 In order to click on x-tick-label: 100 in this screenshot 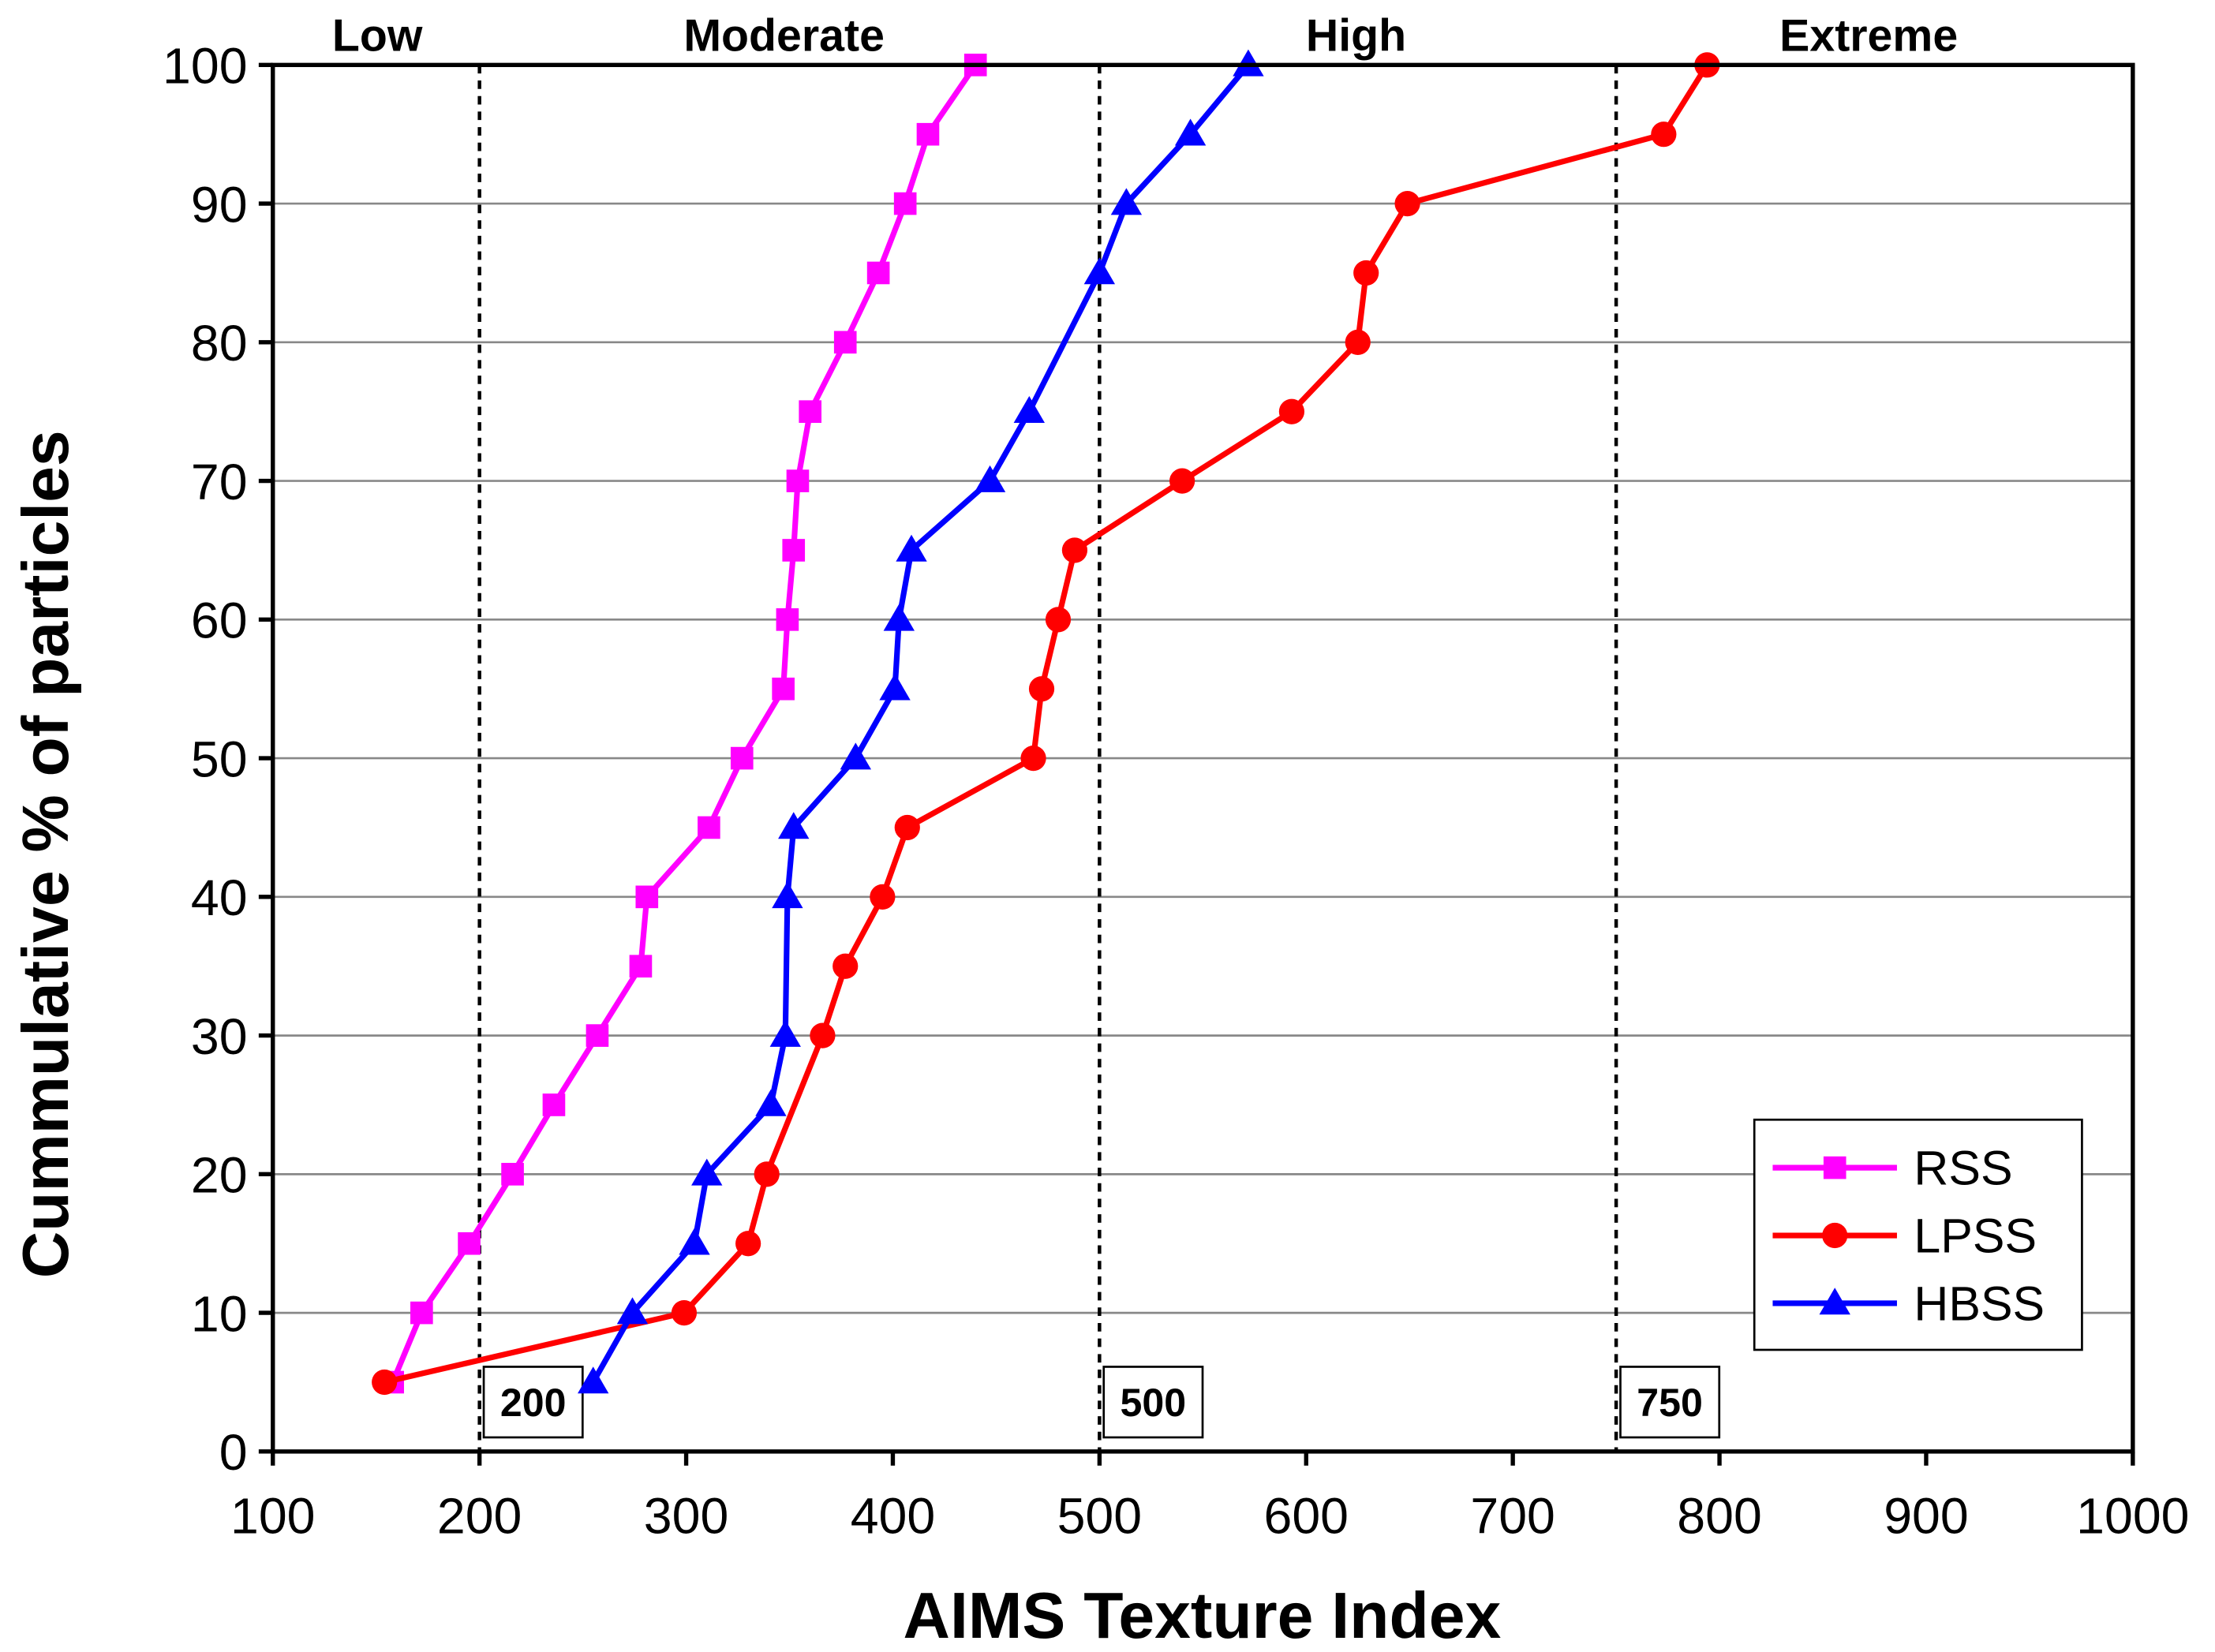, I will do `click(273, 1516)`.